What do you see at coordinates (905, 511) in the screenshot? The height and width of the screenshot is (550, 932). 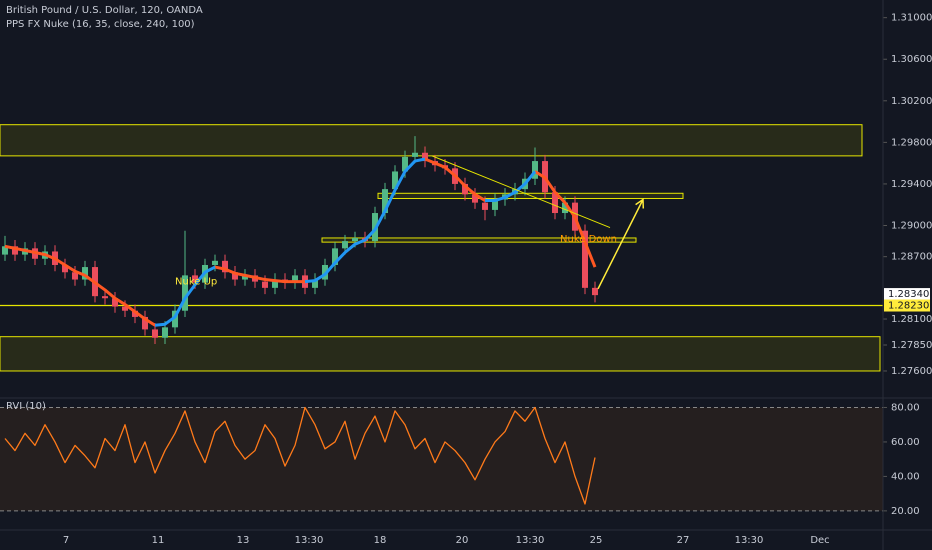 I see `y-tick-label: 20.00` at bounding box center [905, 511].